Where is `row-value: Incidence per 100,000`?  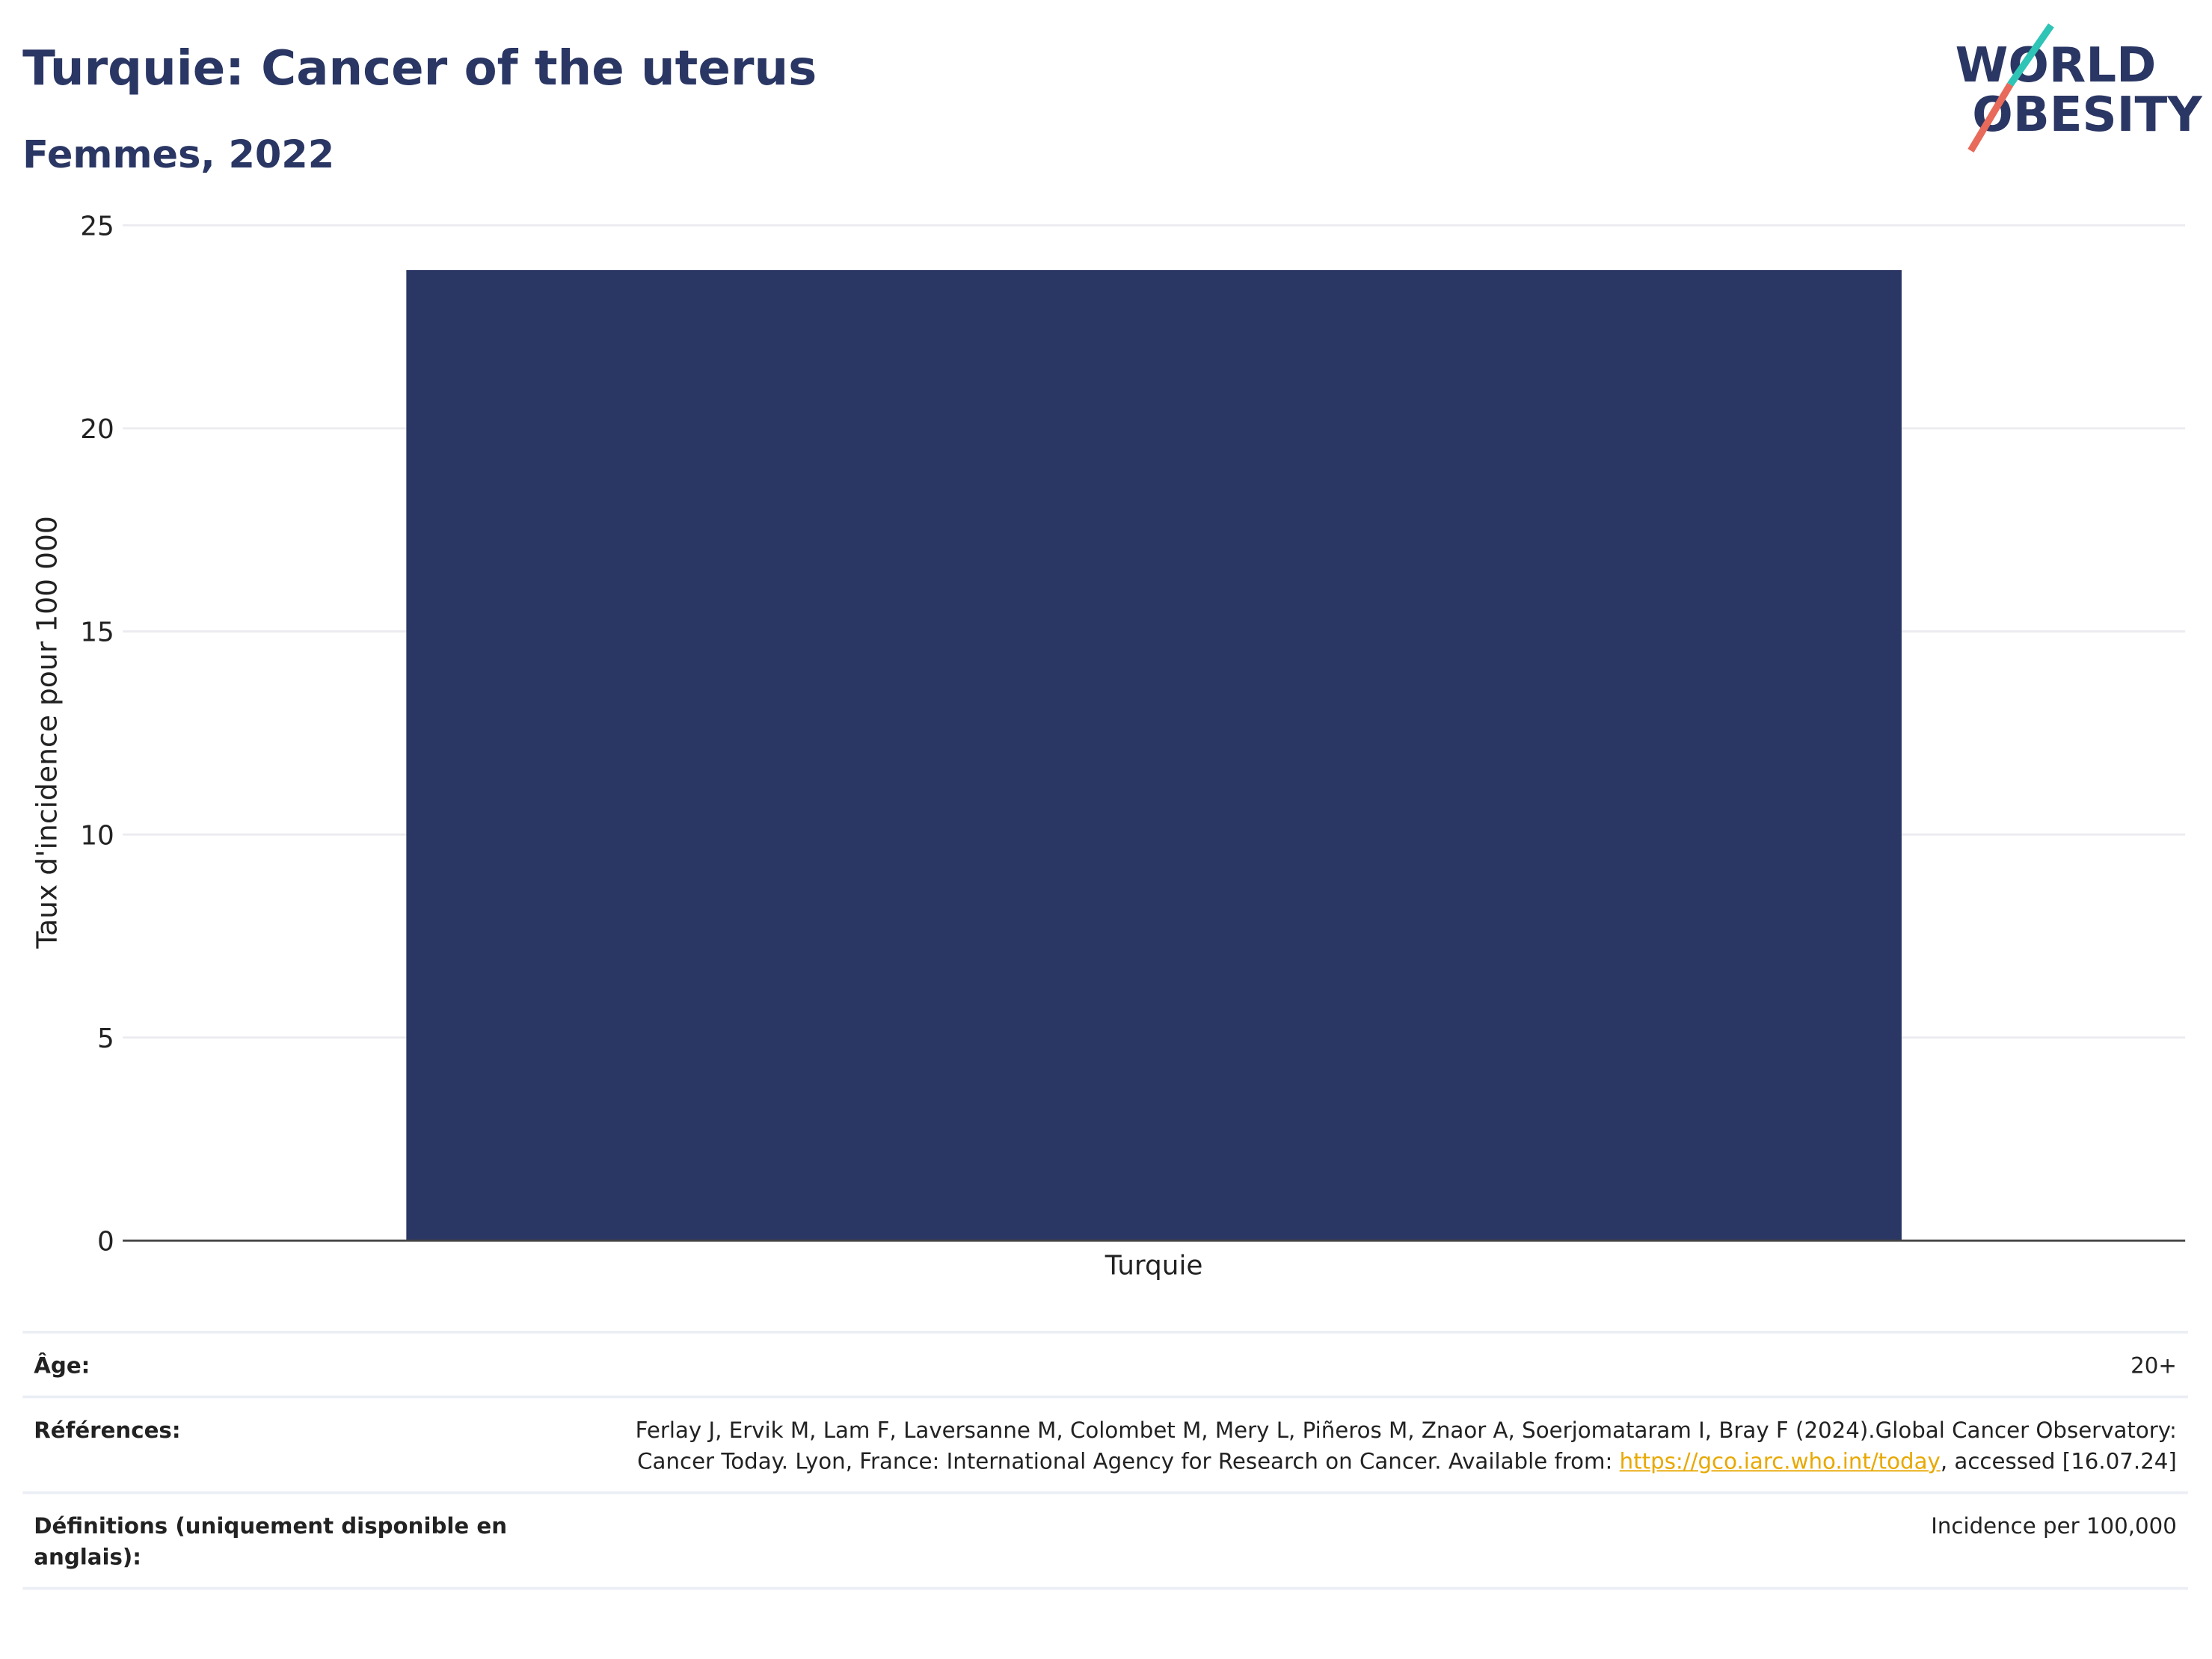 row-value: Incidence per 100,000 is located at coordinates (2054, 1526).